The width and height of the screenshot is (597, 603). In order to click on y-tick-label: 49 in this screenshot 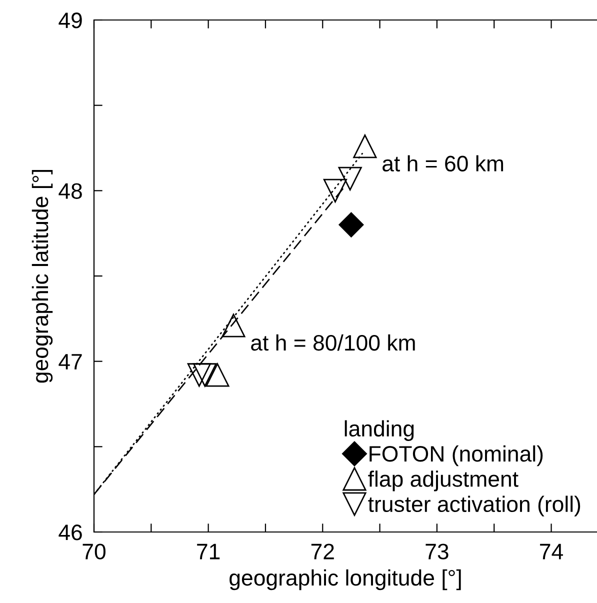, I will do `click(70, 20)`.